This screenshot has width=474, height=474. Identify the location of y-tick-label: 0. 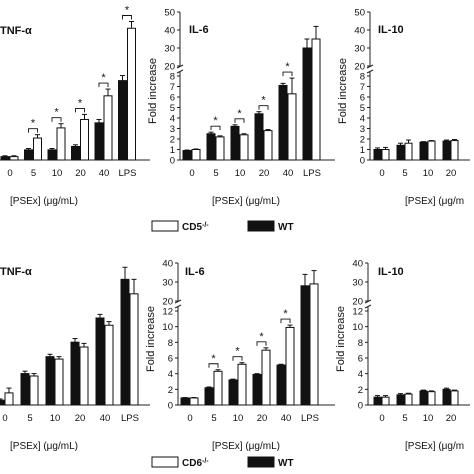
(170, 406).